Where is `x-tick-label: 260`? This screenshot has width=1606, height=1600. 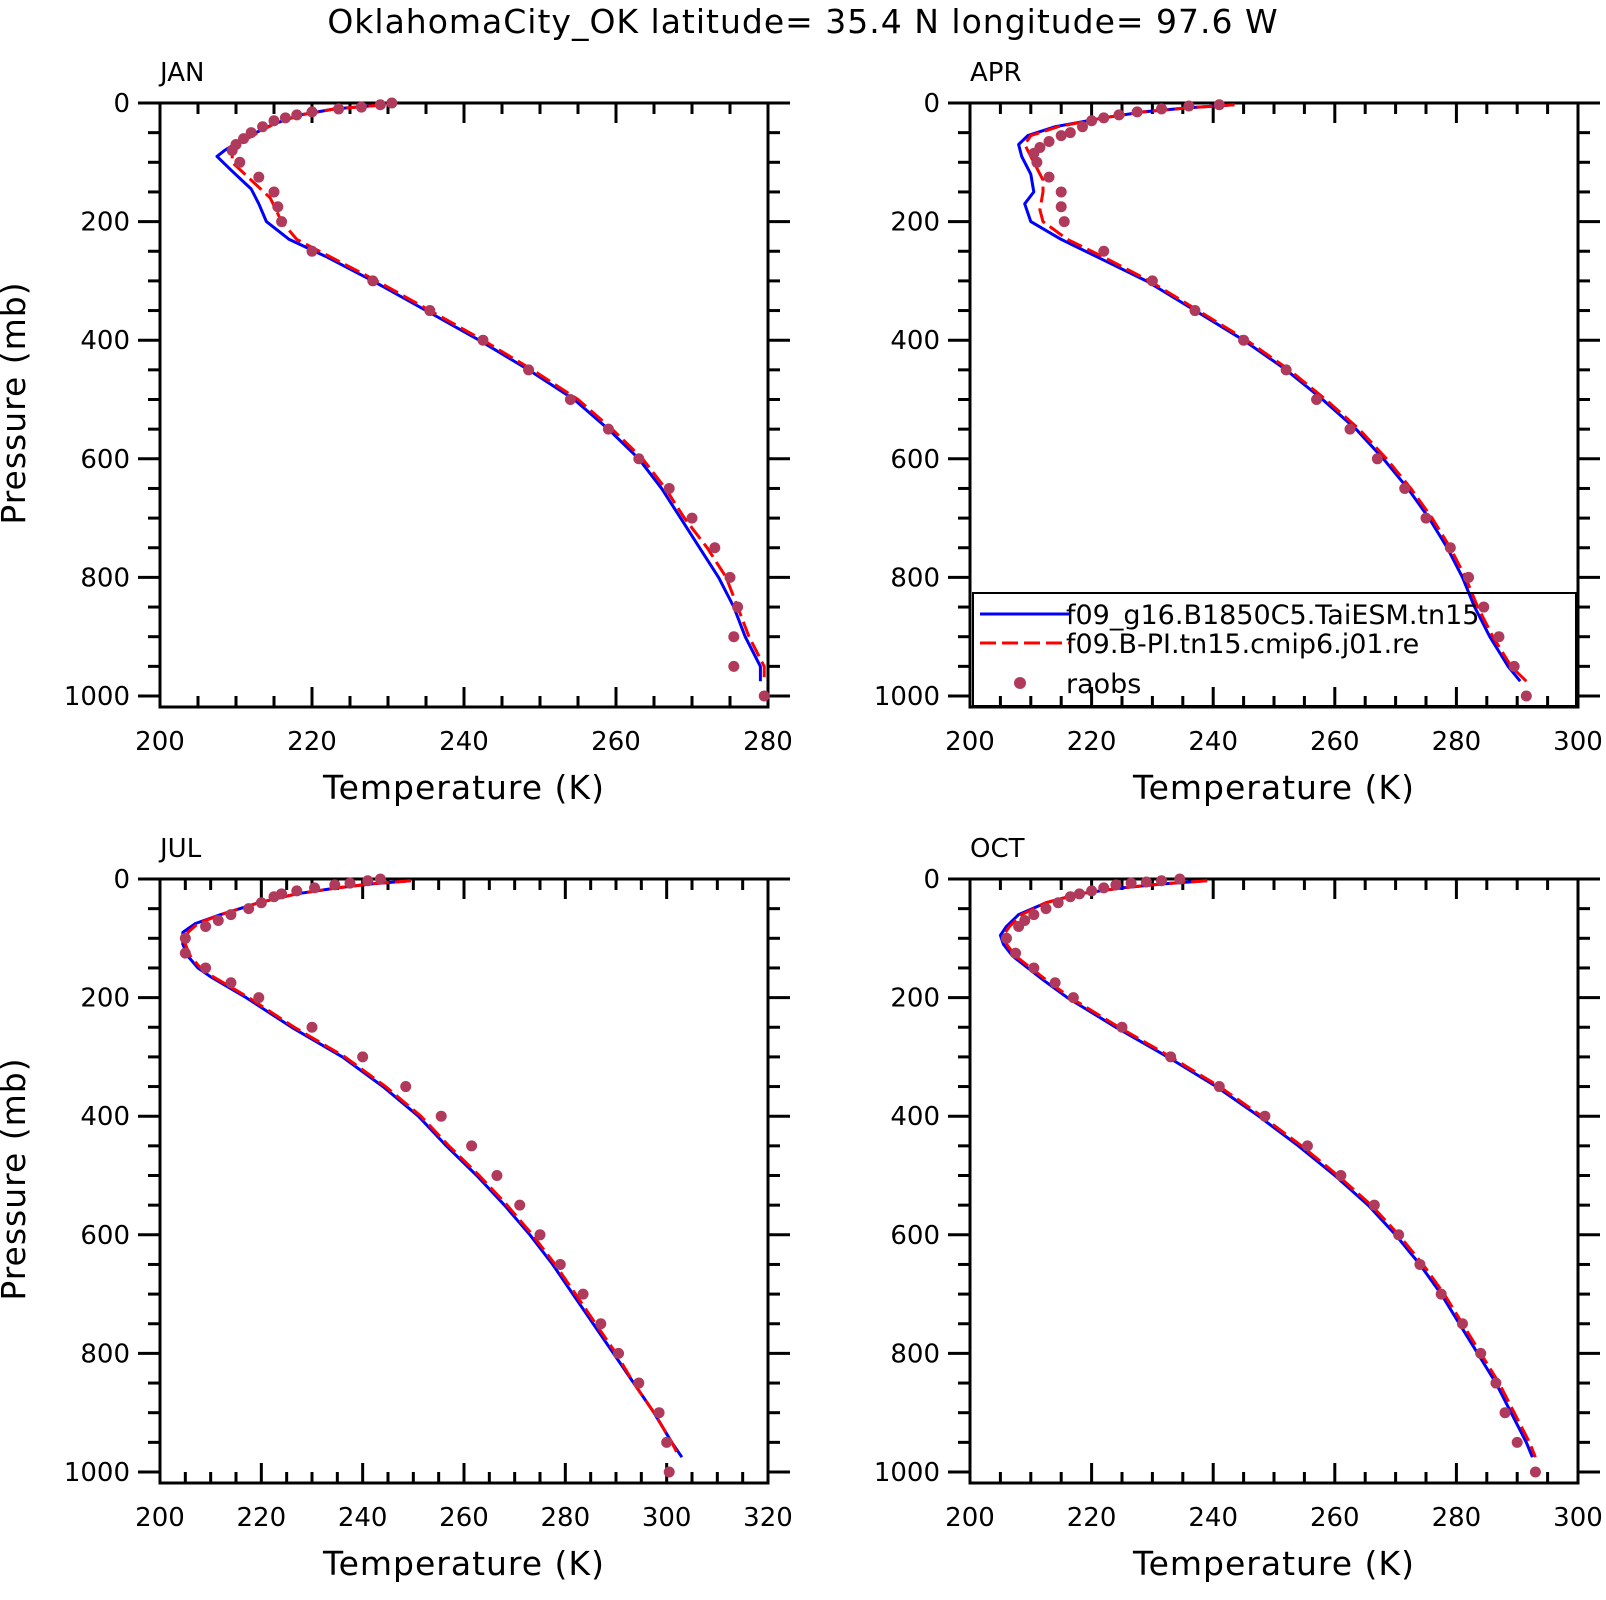 x-tick-label: 260 is located at coordinates (464, 1518).